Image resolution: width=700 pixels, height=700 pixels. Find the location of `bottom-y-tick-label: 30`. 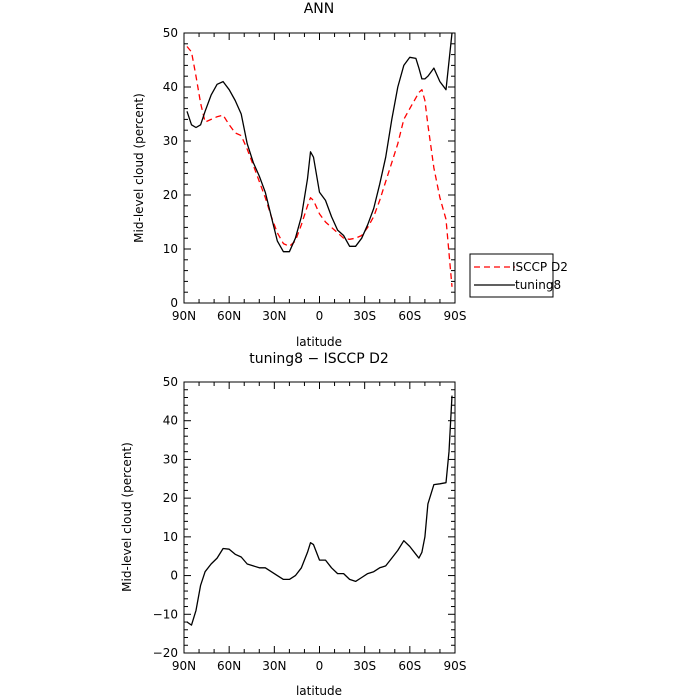

bottom-y-tick-label: 30 is located at coordinates (170, 459).